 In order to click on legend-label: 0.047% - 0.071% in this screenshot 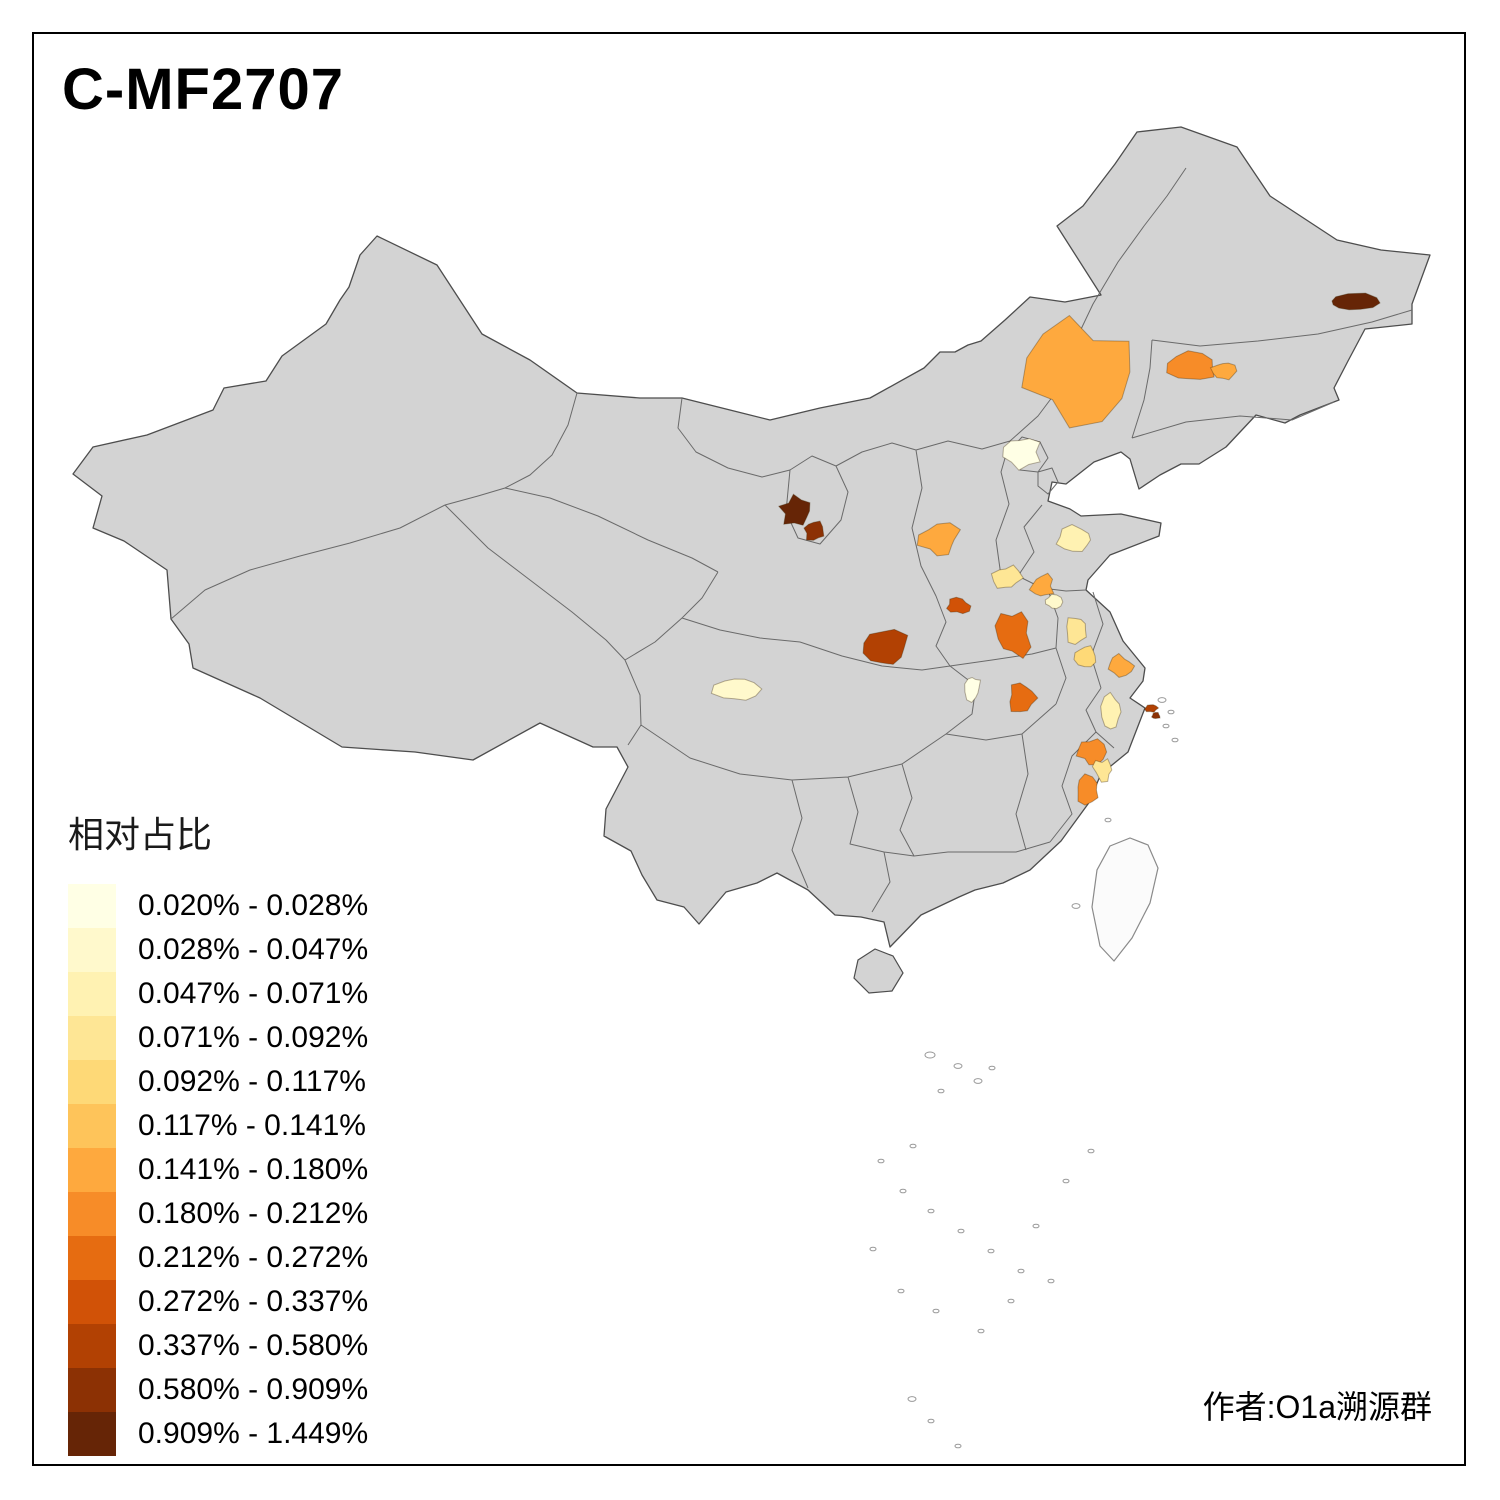, I will do `click(253, 993)`.